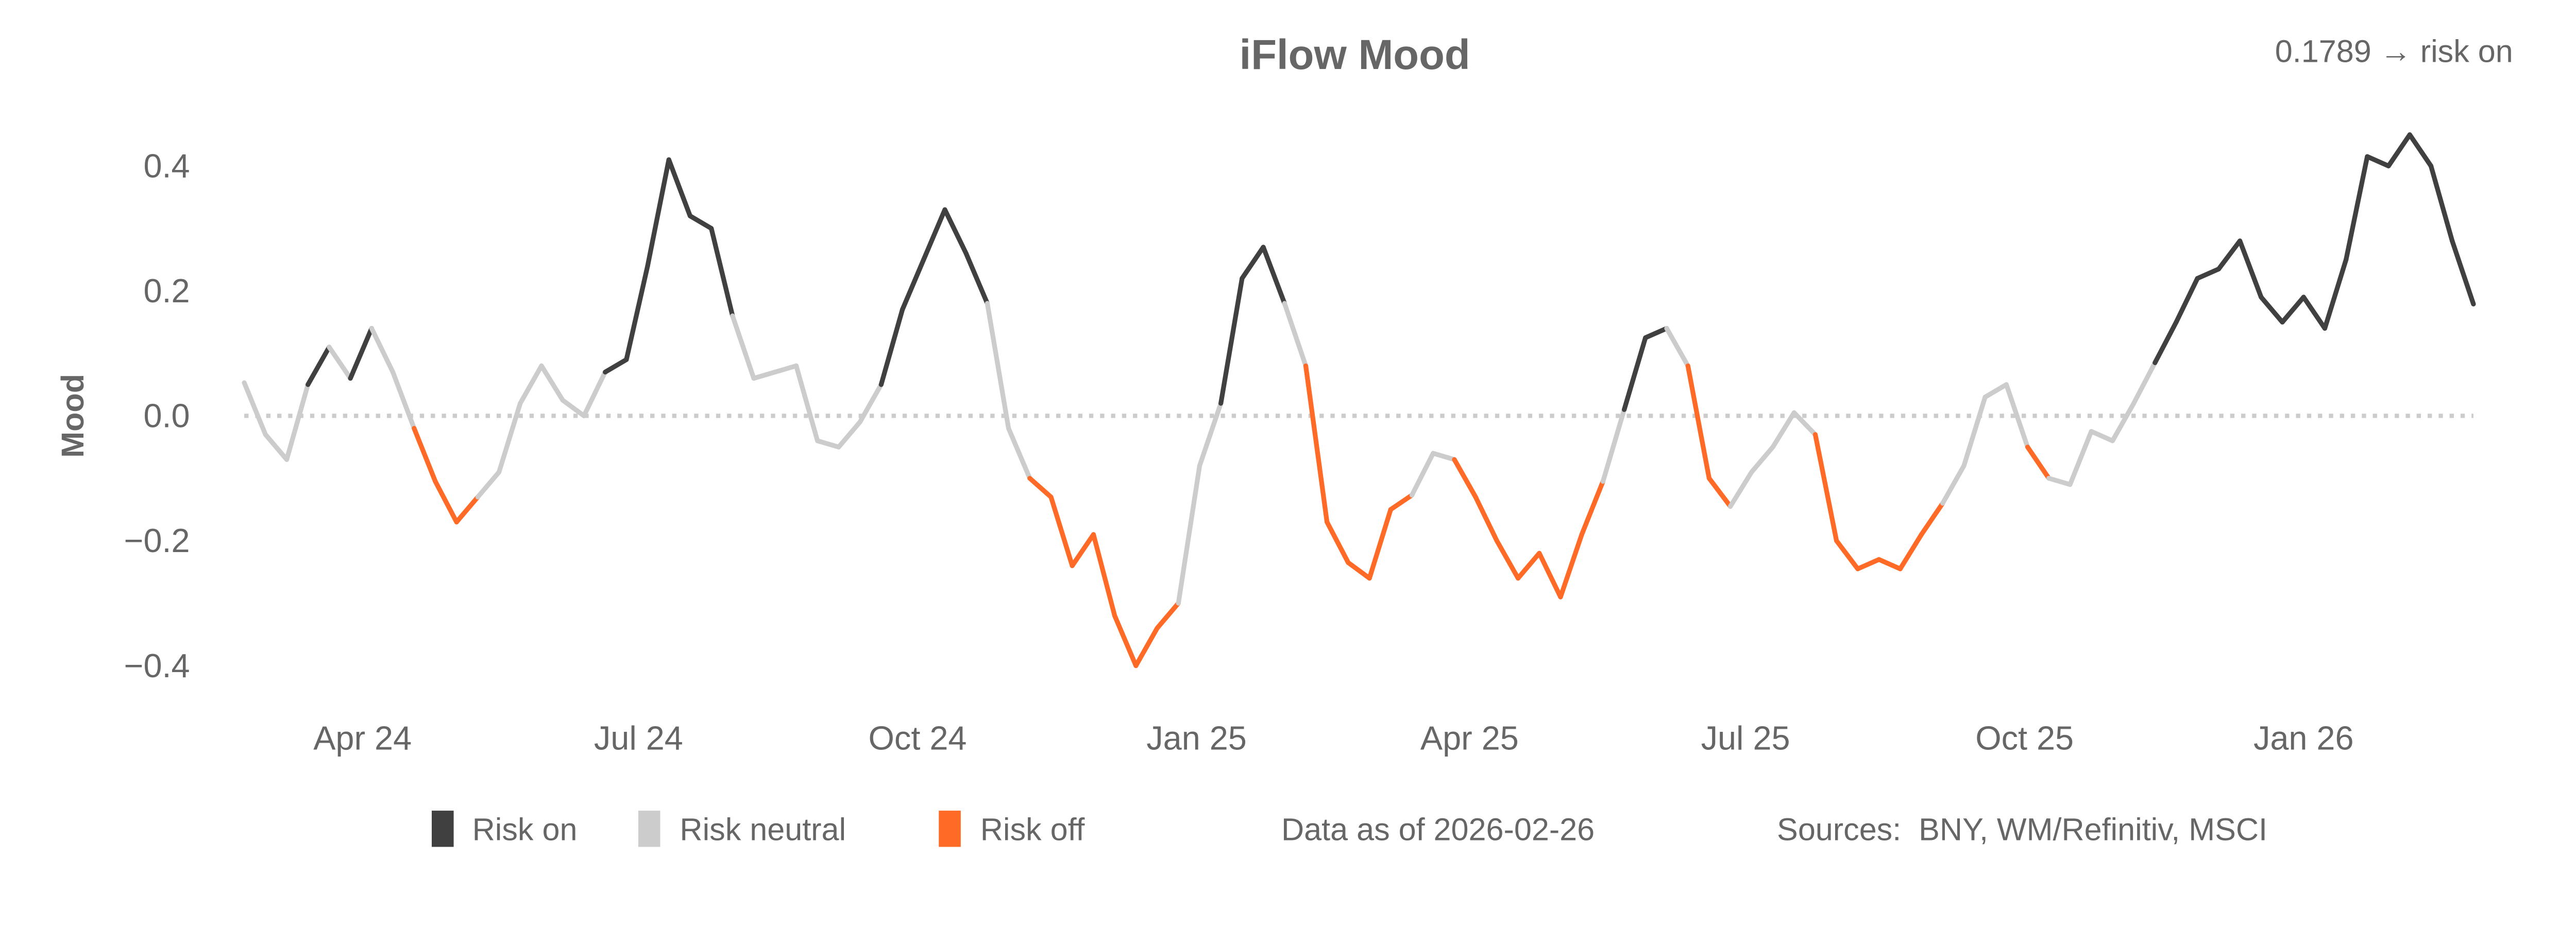 The width and height of the screenshot is (2576, 927). Describe the element at coordinates (763, 829) in the screenshot. I see `legend-label-risk-neutral: Risk neutral` at that location.